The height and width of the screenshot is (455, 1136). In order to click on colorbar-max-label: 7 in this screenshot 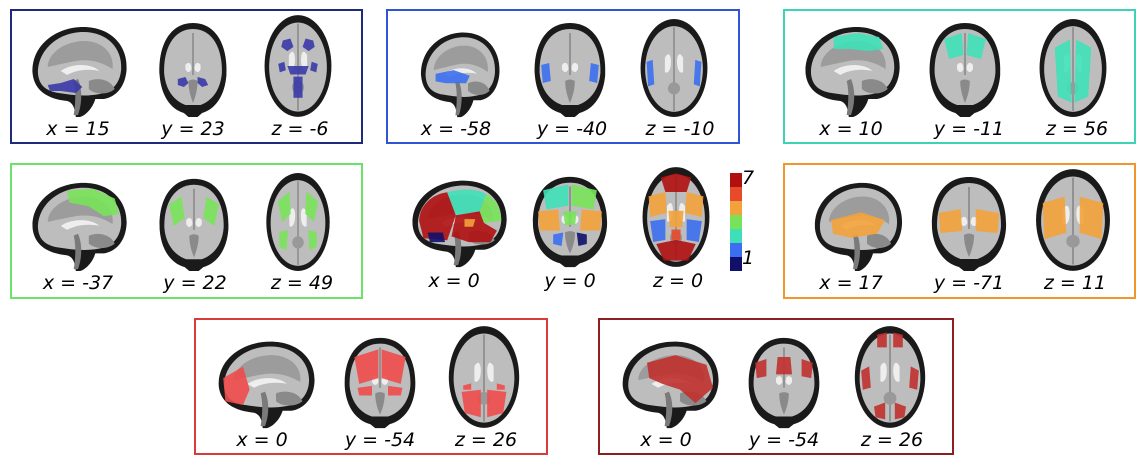, I will do `click(748, 178)`.